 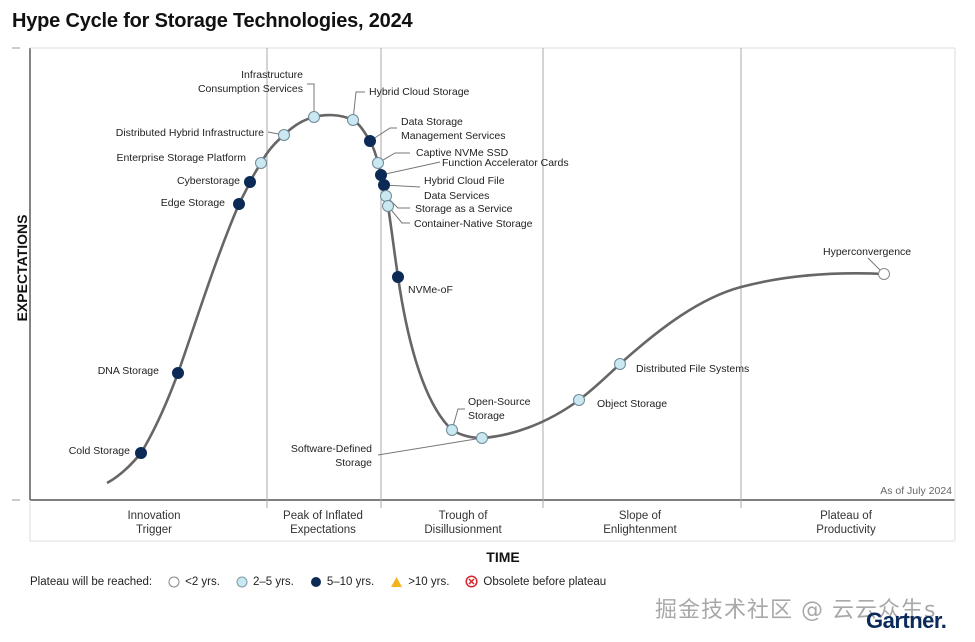 What do you see at coordinates (393, 158) in the screenshot?
I see `leader-nvme` at bounding box center [393, 158].